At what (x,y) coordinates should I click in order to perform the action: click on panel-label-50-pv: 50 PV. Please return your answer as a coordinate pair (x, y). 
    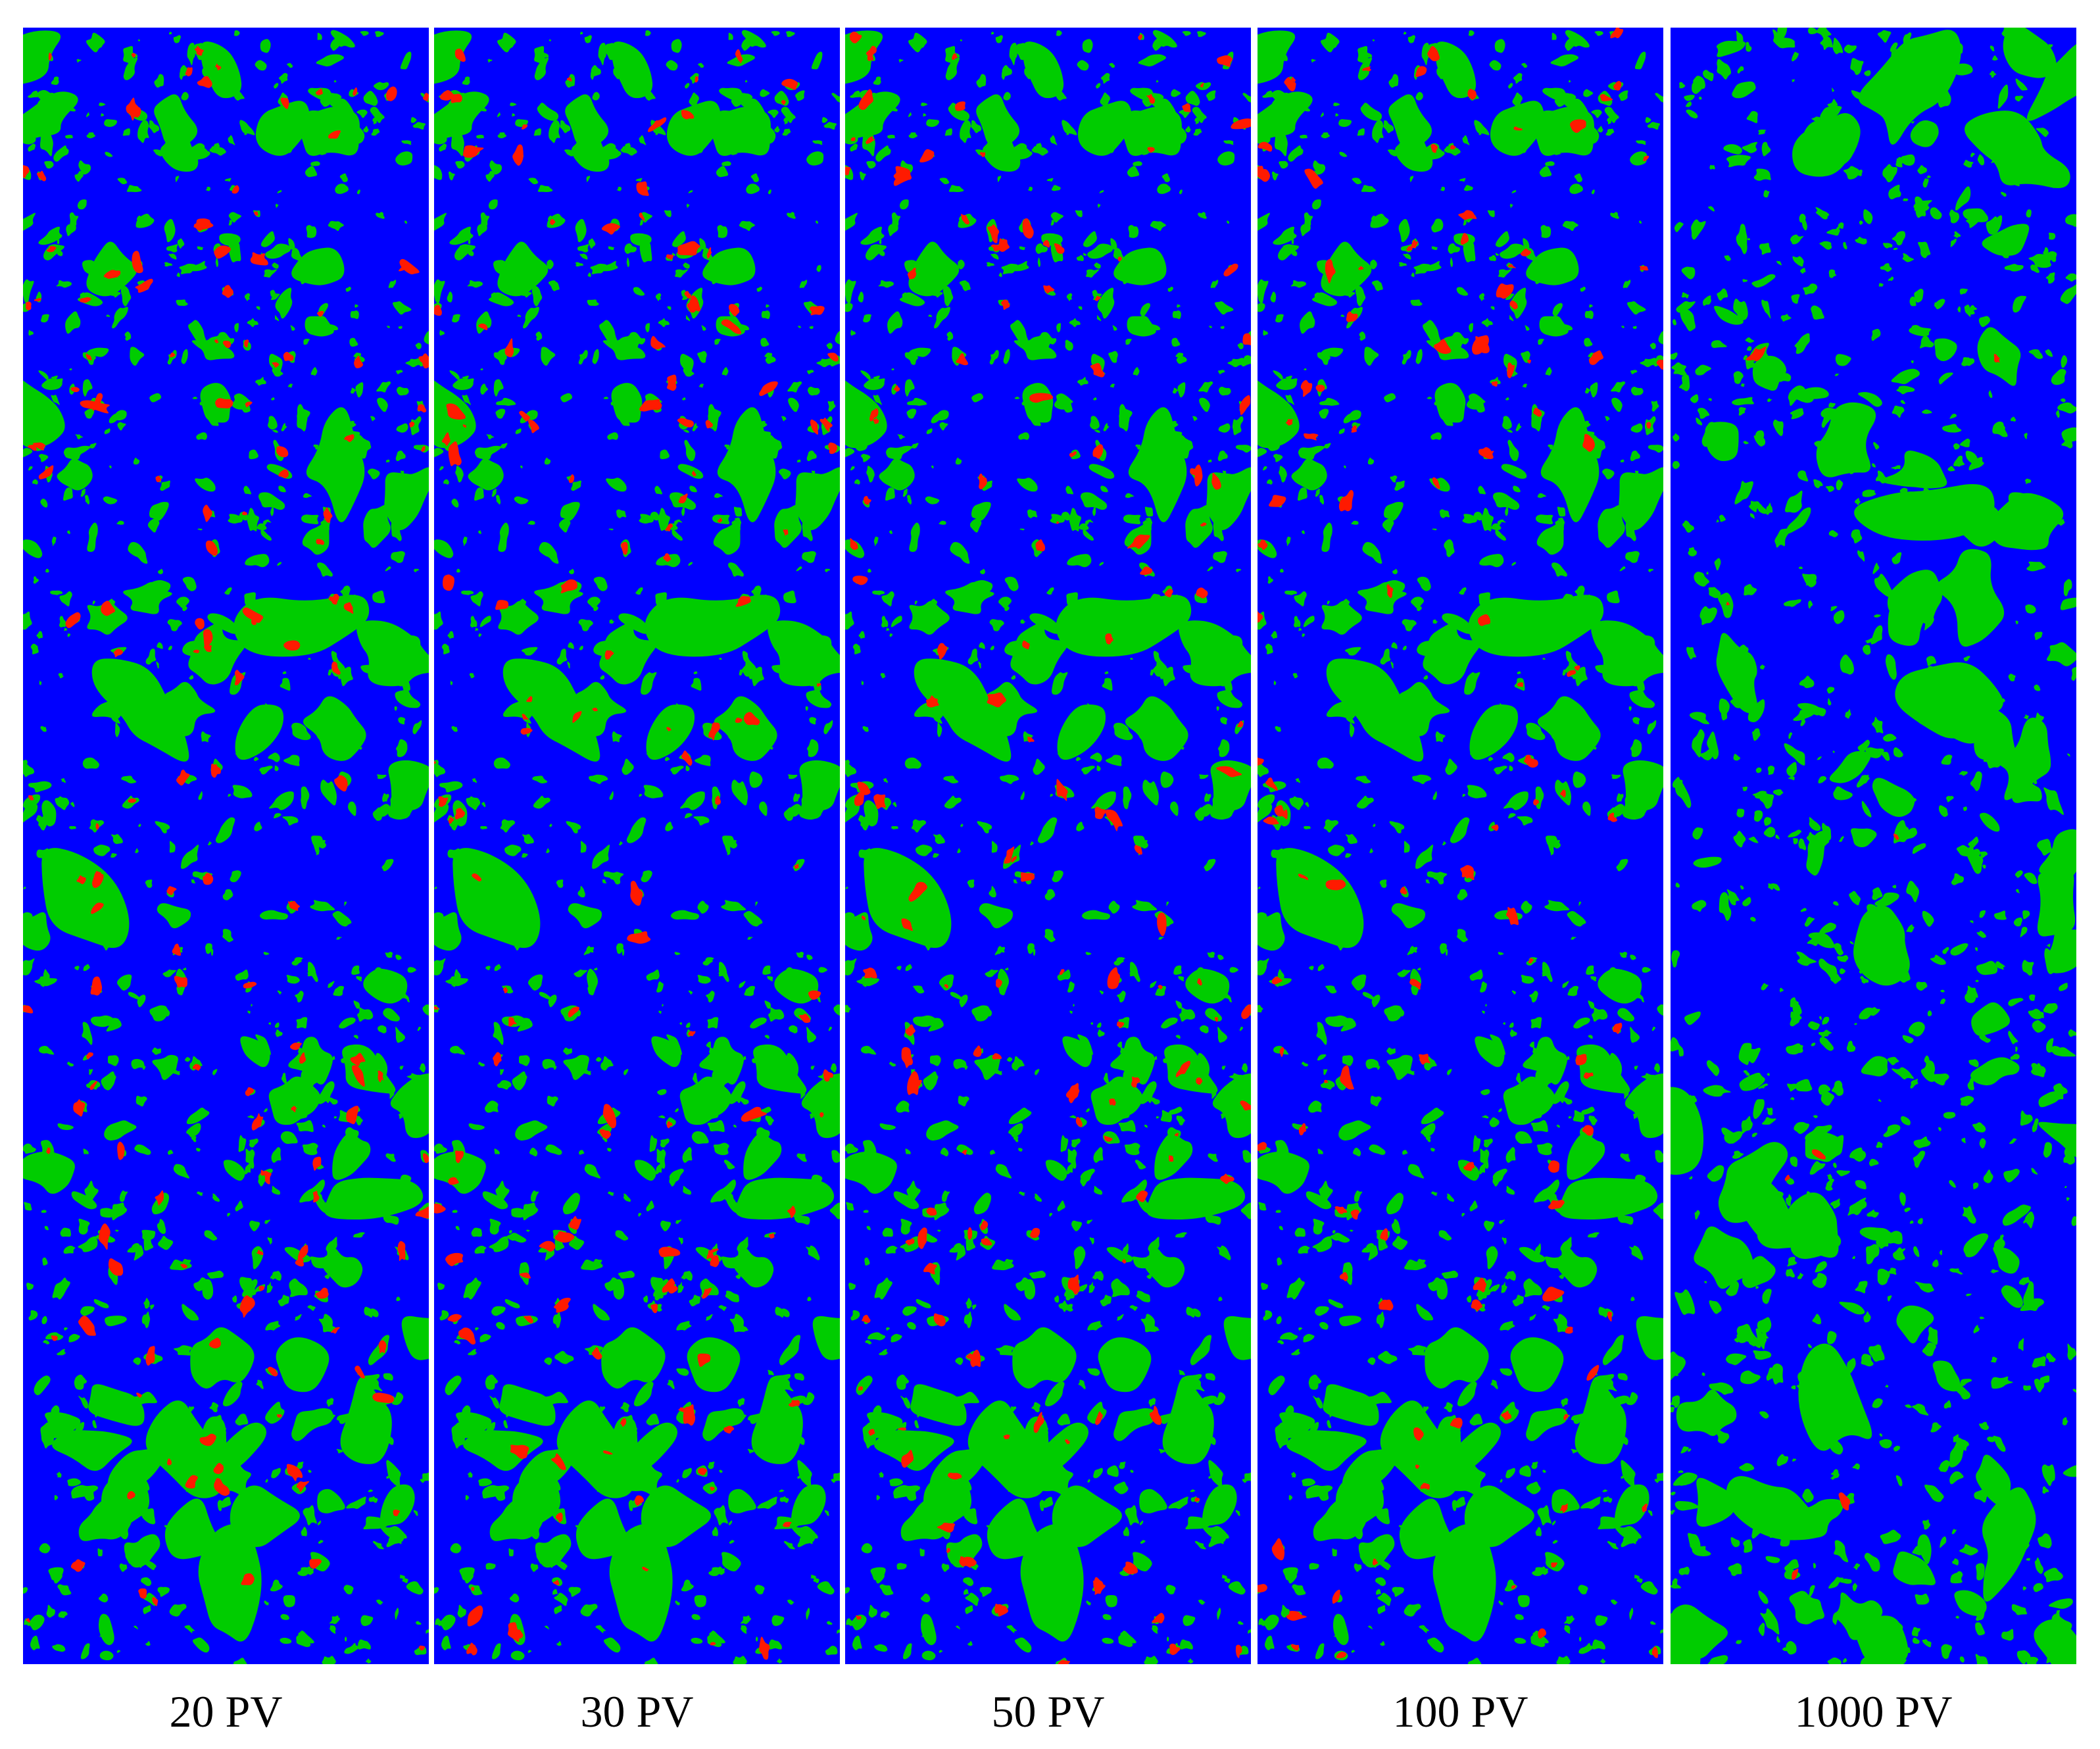
    Looking at the image, I should click on (1048, 1712).